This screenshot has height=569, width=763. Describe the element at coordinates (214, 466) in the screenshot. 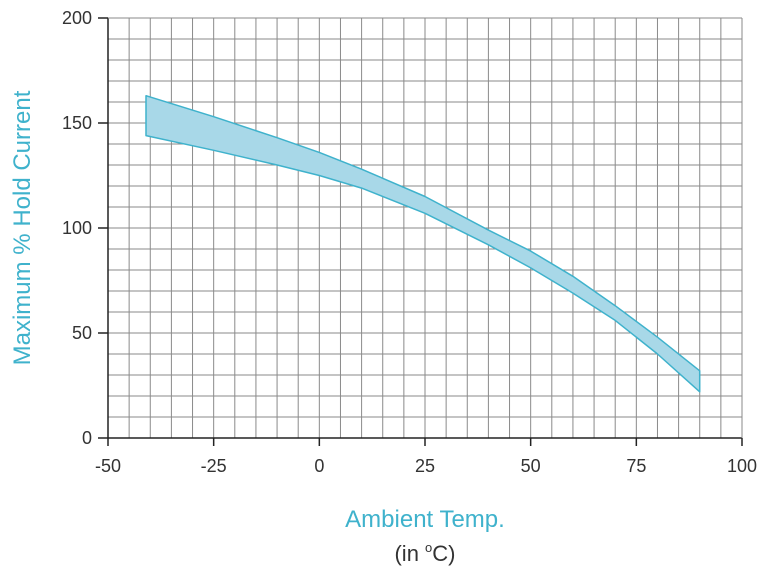

I see `x-tick-label: -25` at that location.